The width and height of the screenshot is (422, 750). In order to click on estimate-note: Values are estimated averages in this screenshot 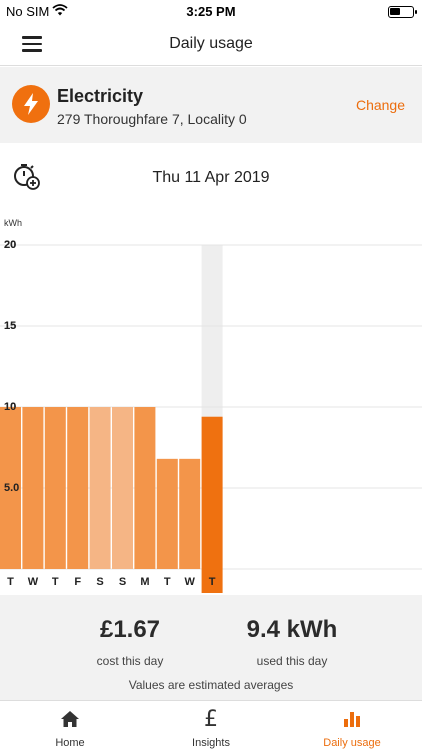, I will do `click(211, 685)`.